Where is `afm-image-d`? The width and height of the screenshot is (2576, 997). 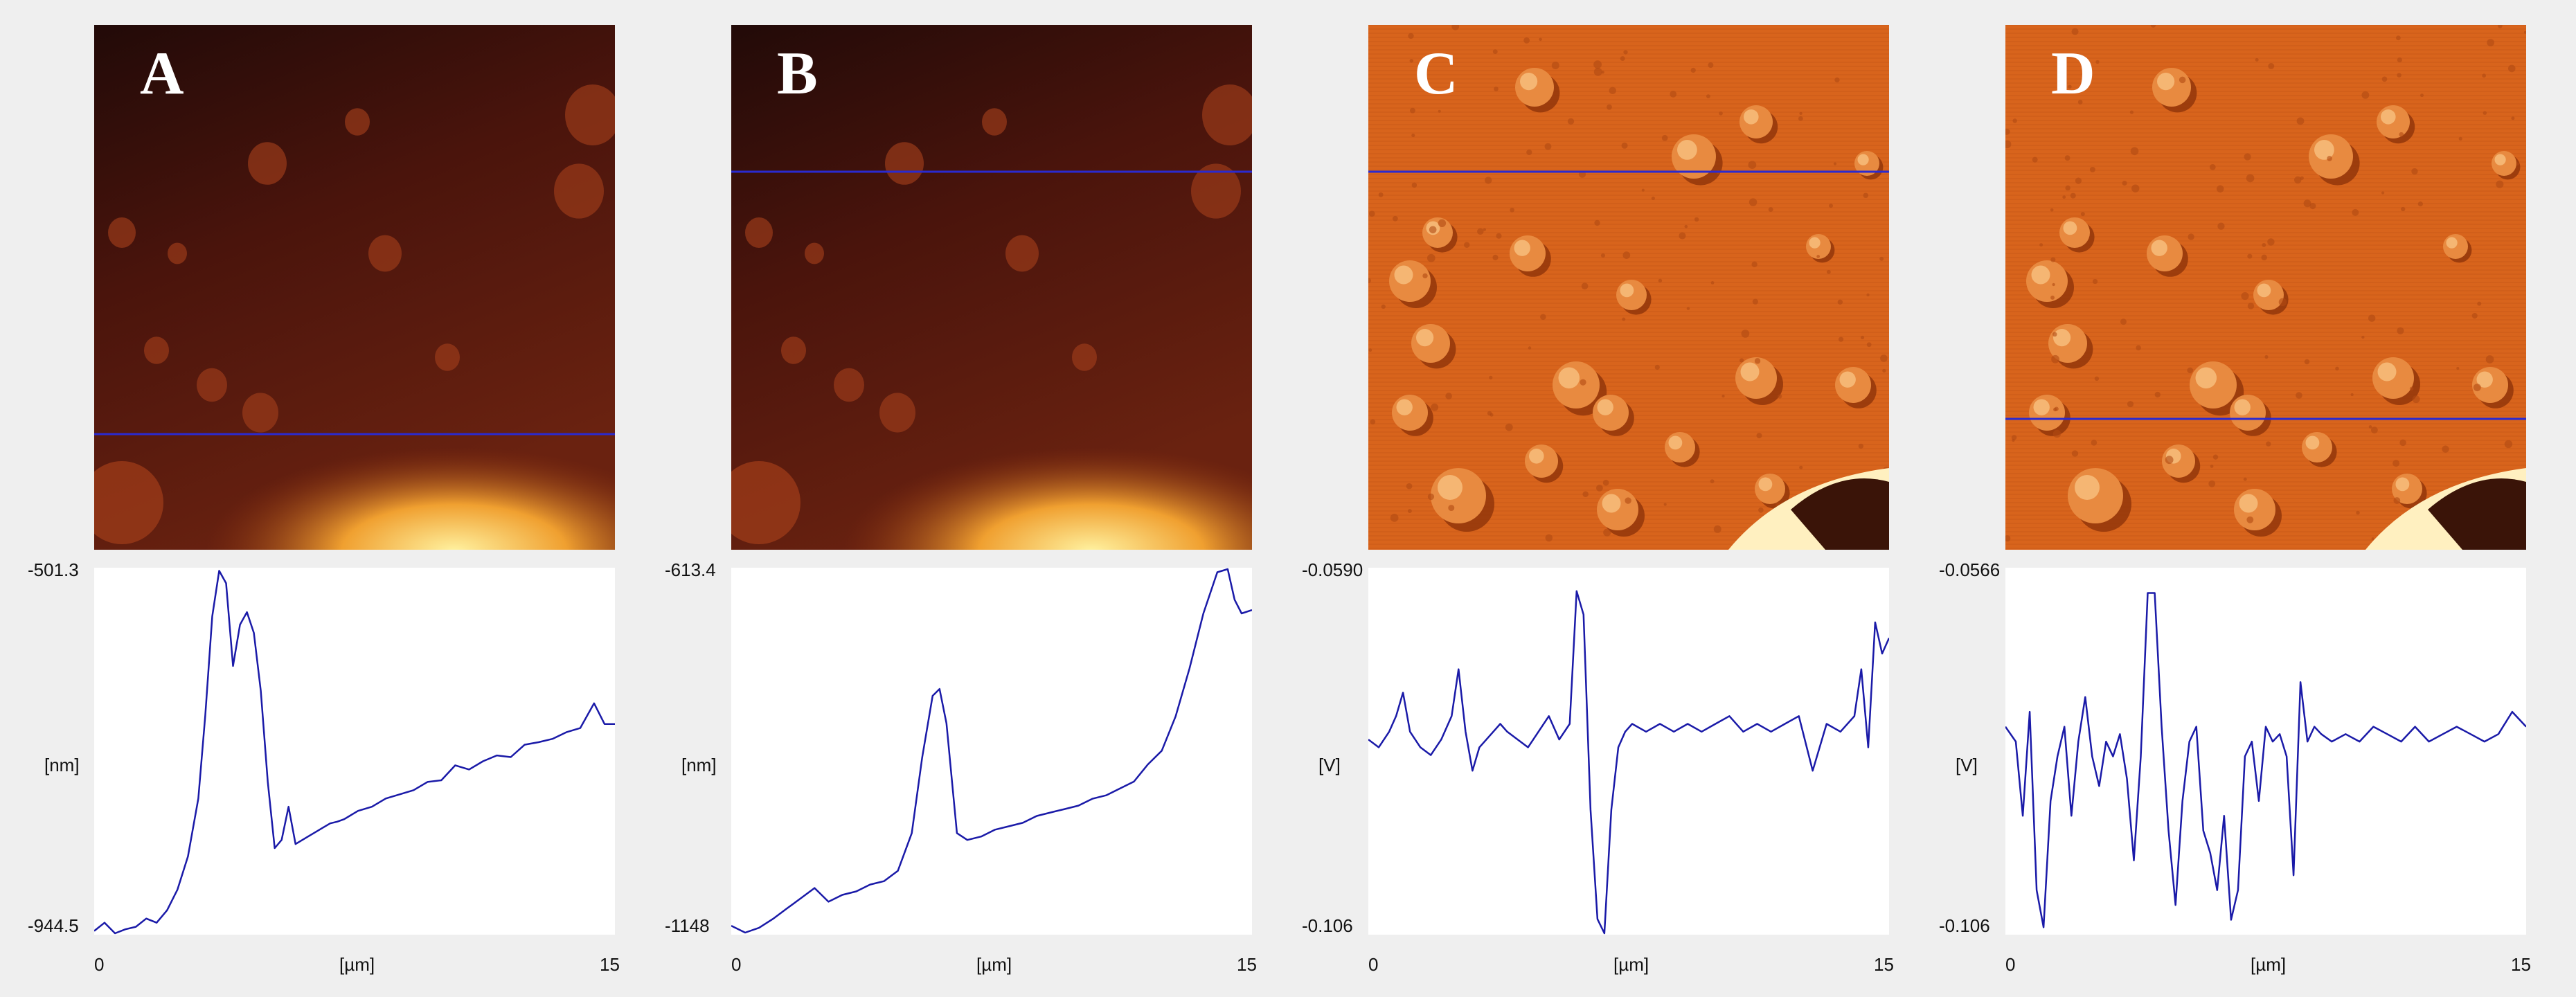
afm-image-d is located at coordinates (2265, 287).